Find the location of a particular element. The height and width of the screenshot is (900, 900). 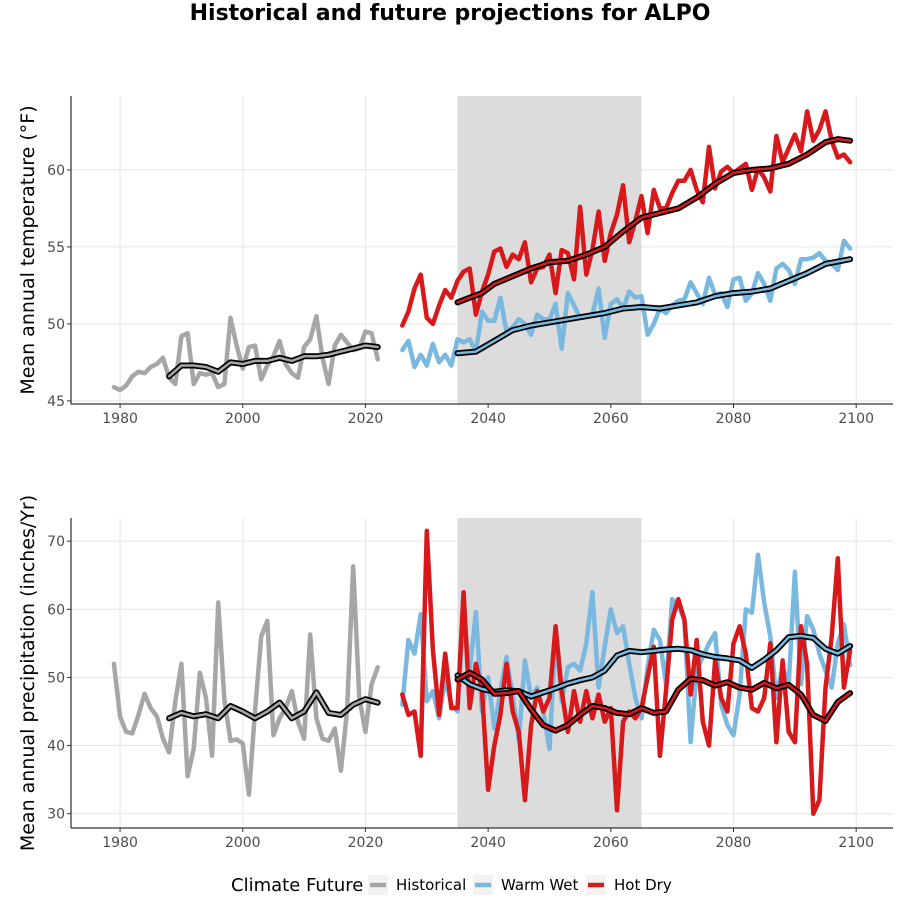

x-tick-label: 2100 is located at coordinates (856, 843).